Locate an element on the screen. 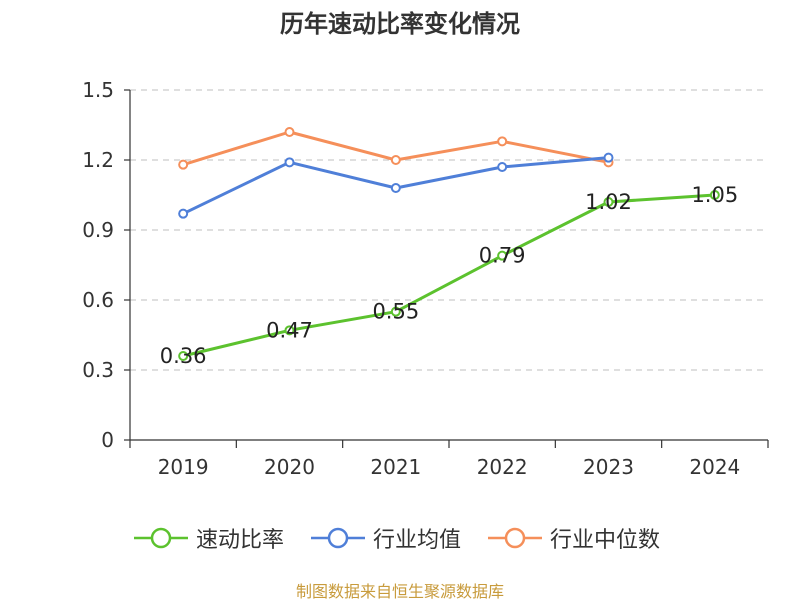  x-tick-label: 2022 is located at coordinates (502, 467).